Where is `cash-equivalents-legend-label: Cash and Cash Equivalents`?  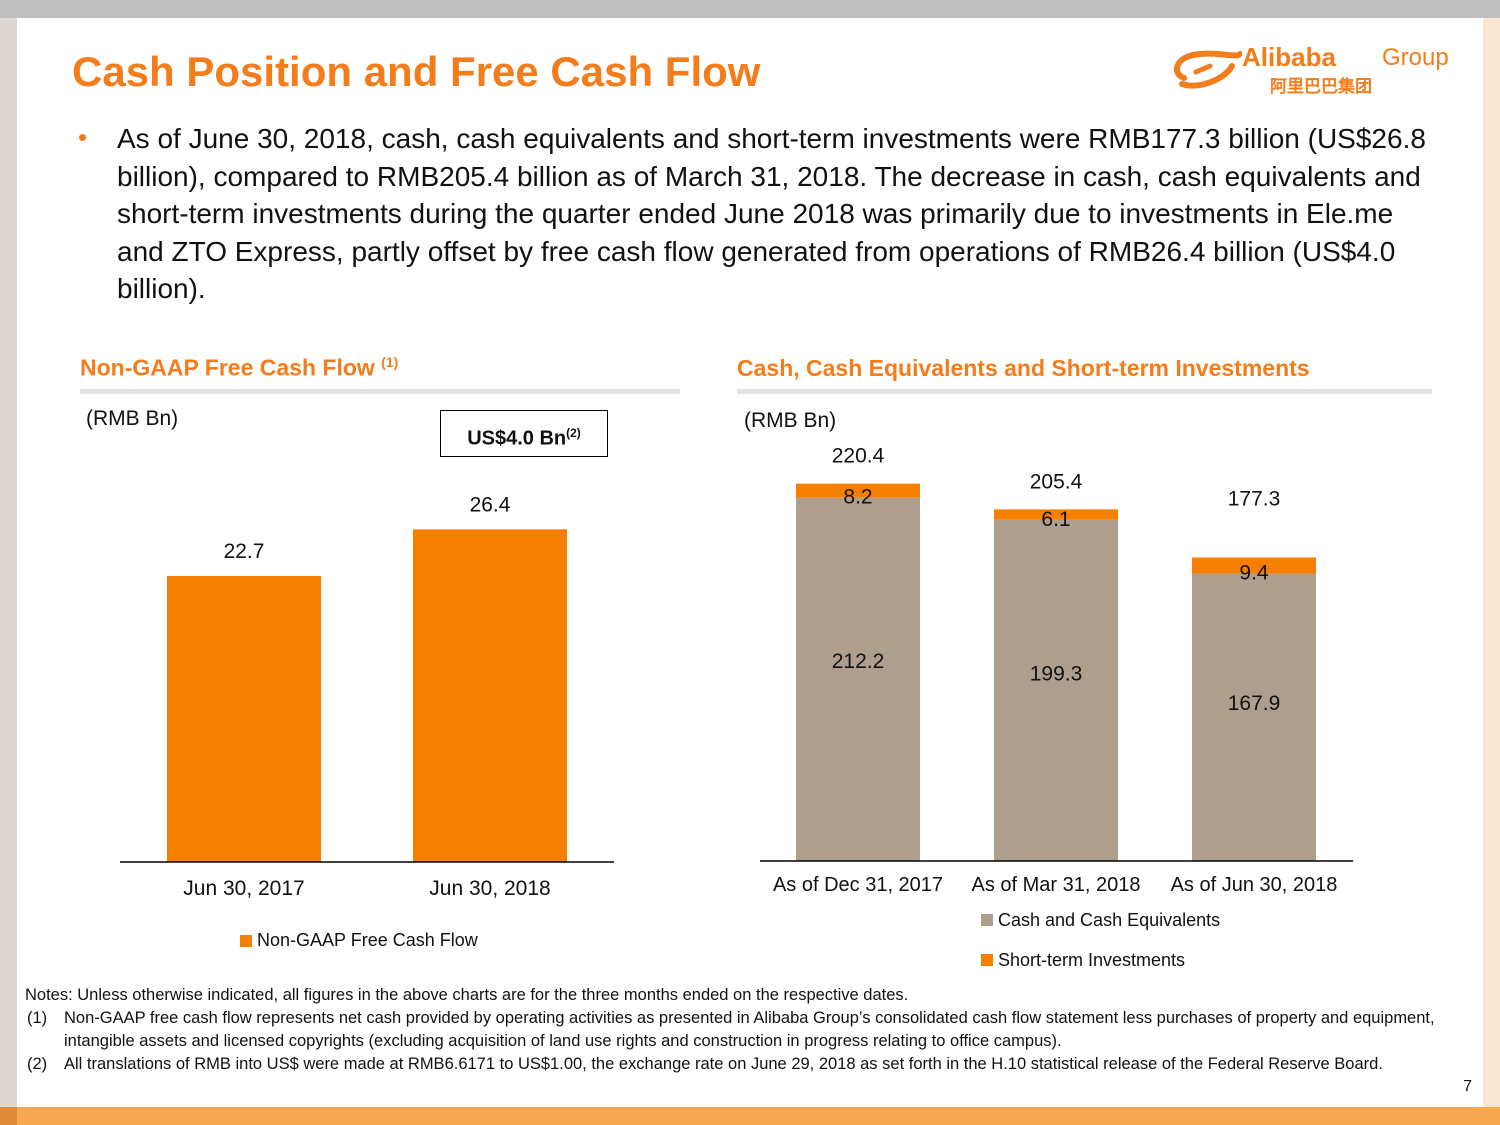 cash-equivalents-legend-label: Cash and Cash Equivalents is located at coordinates (1109, 920).